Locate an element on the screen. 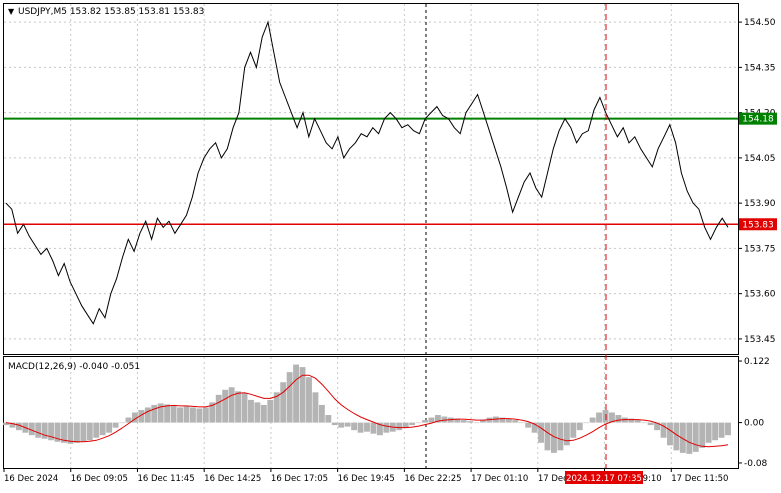 This screenshot has height=493, width=781. price-tick-label: 154.35 is located at coordinates (760, 68).